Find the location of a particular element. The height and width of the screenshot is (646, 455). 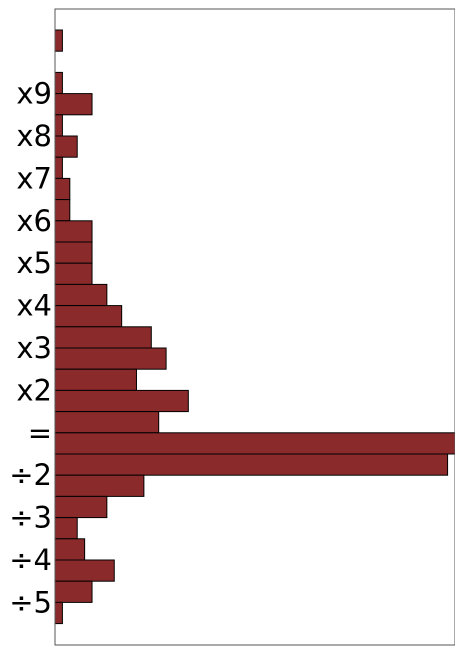

tick-label: x2 is located at coordinates (34, 390).